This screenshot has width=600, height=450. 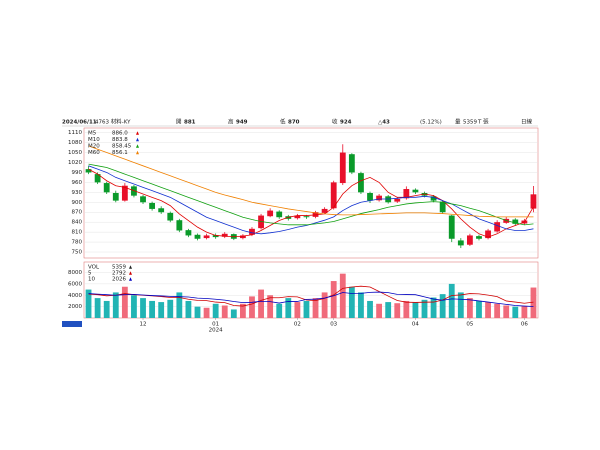 I want to click on y-tick-label: 1110, so click(x=75, y=133).